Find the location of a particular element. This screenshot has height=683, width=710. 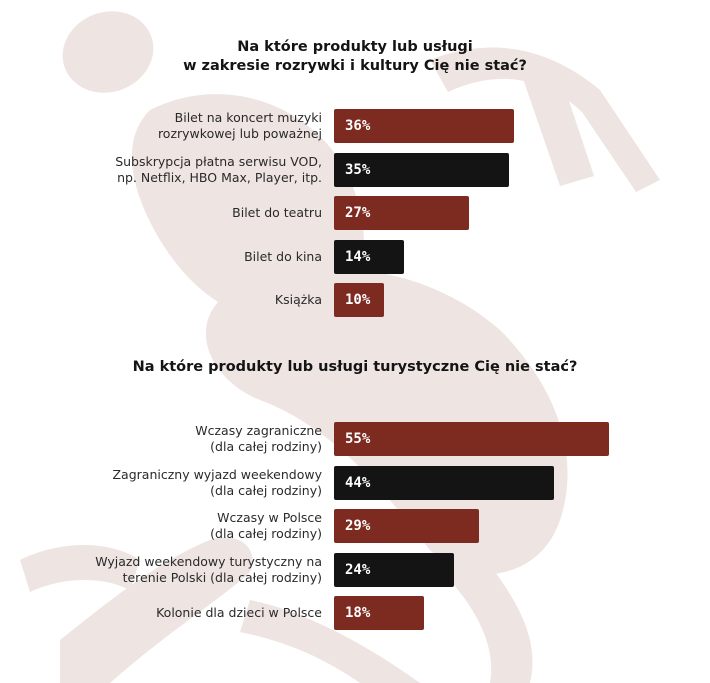

category-label-line: Bilet do teatru is located at coordinates (277, 212).